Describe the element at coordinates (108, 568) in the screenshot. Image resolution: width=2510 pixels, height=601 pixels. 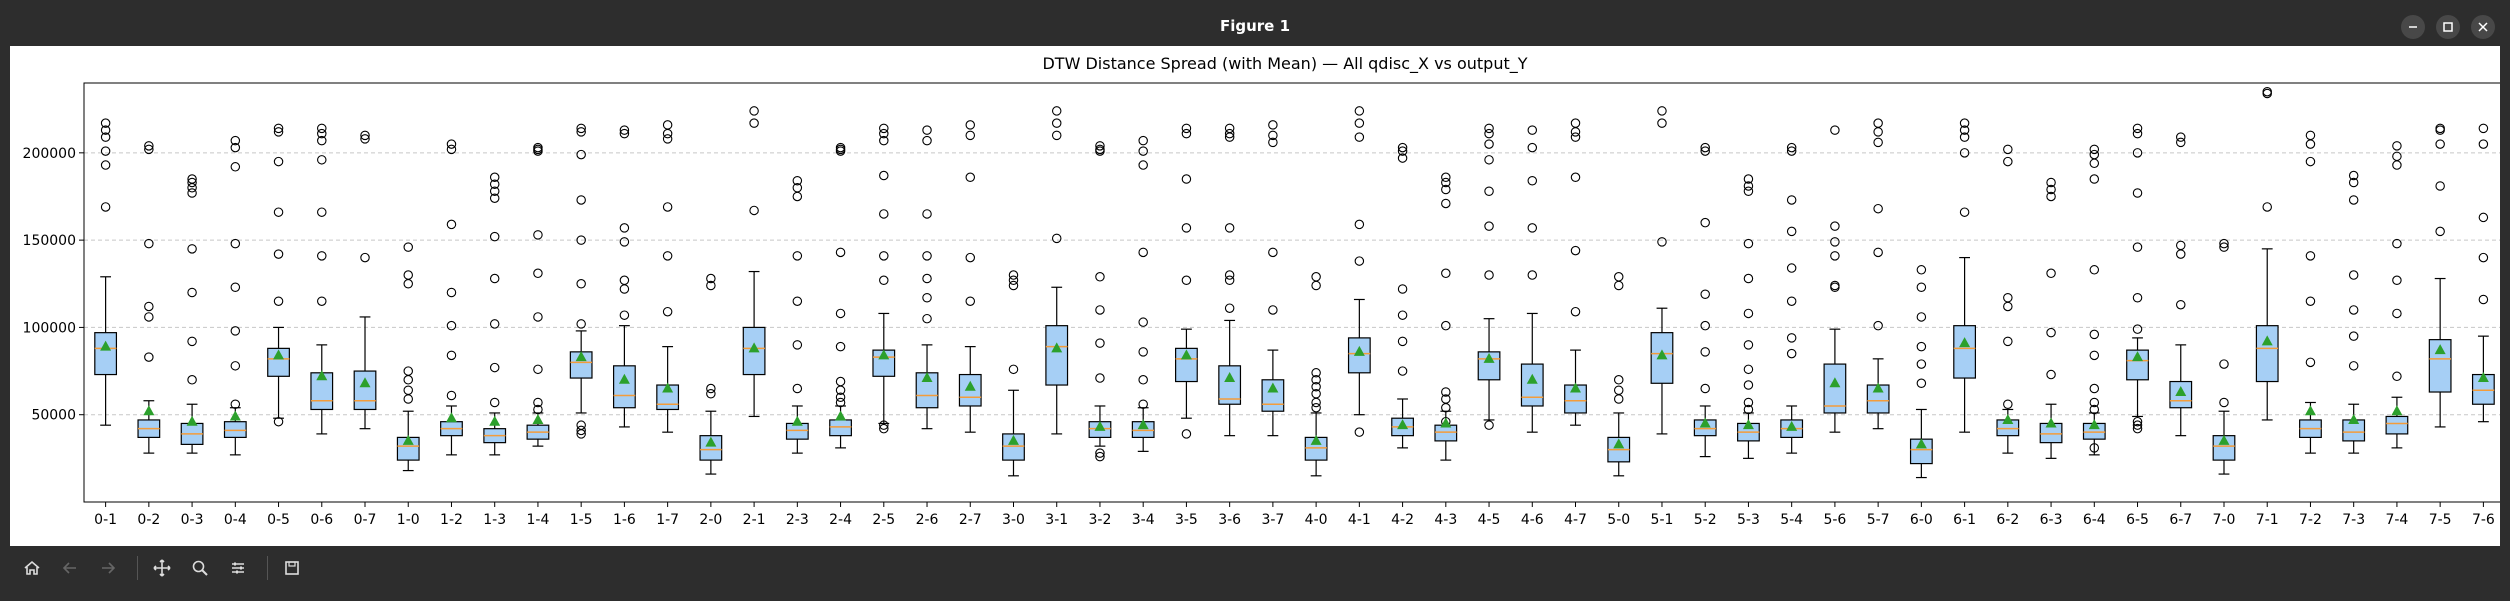
I see `forward-button` at that location.